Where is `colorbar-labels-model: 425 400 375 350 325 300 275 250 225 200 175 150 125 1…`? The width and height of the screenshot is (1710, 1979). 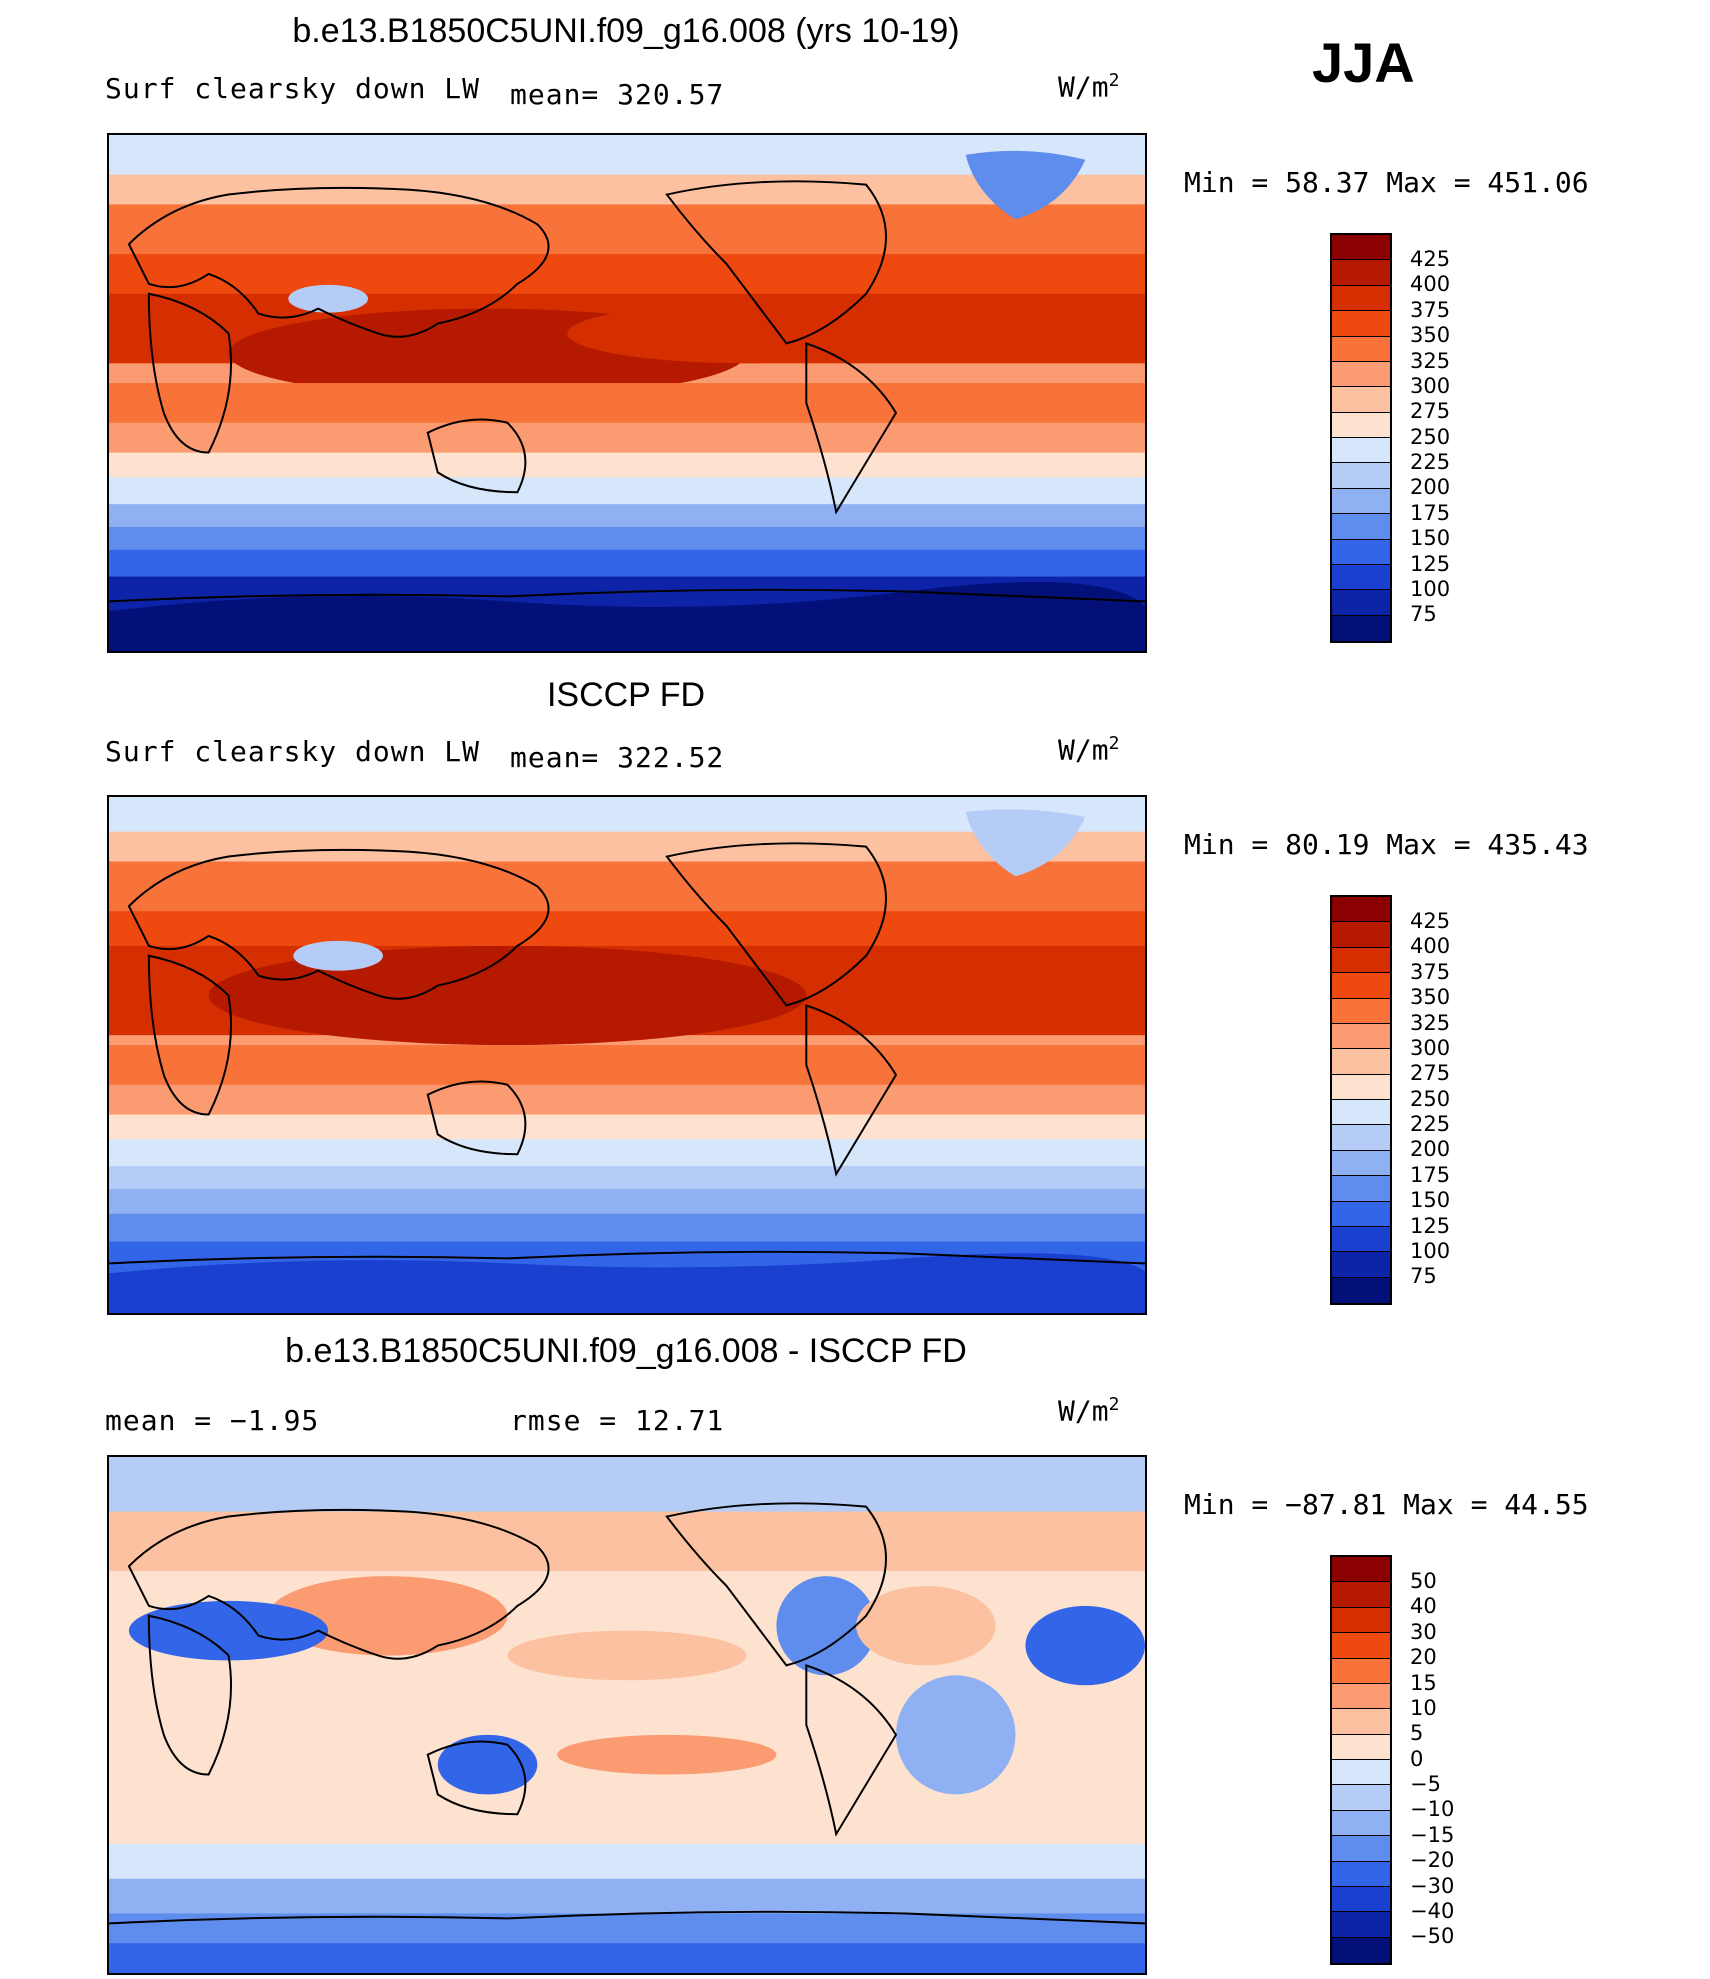
colorbar-labels-model: 425 400 375 350 325 300 275 250 225 200 175 150 125 1… is located at coordinates (1430, 437).